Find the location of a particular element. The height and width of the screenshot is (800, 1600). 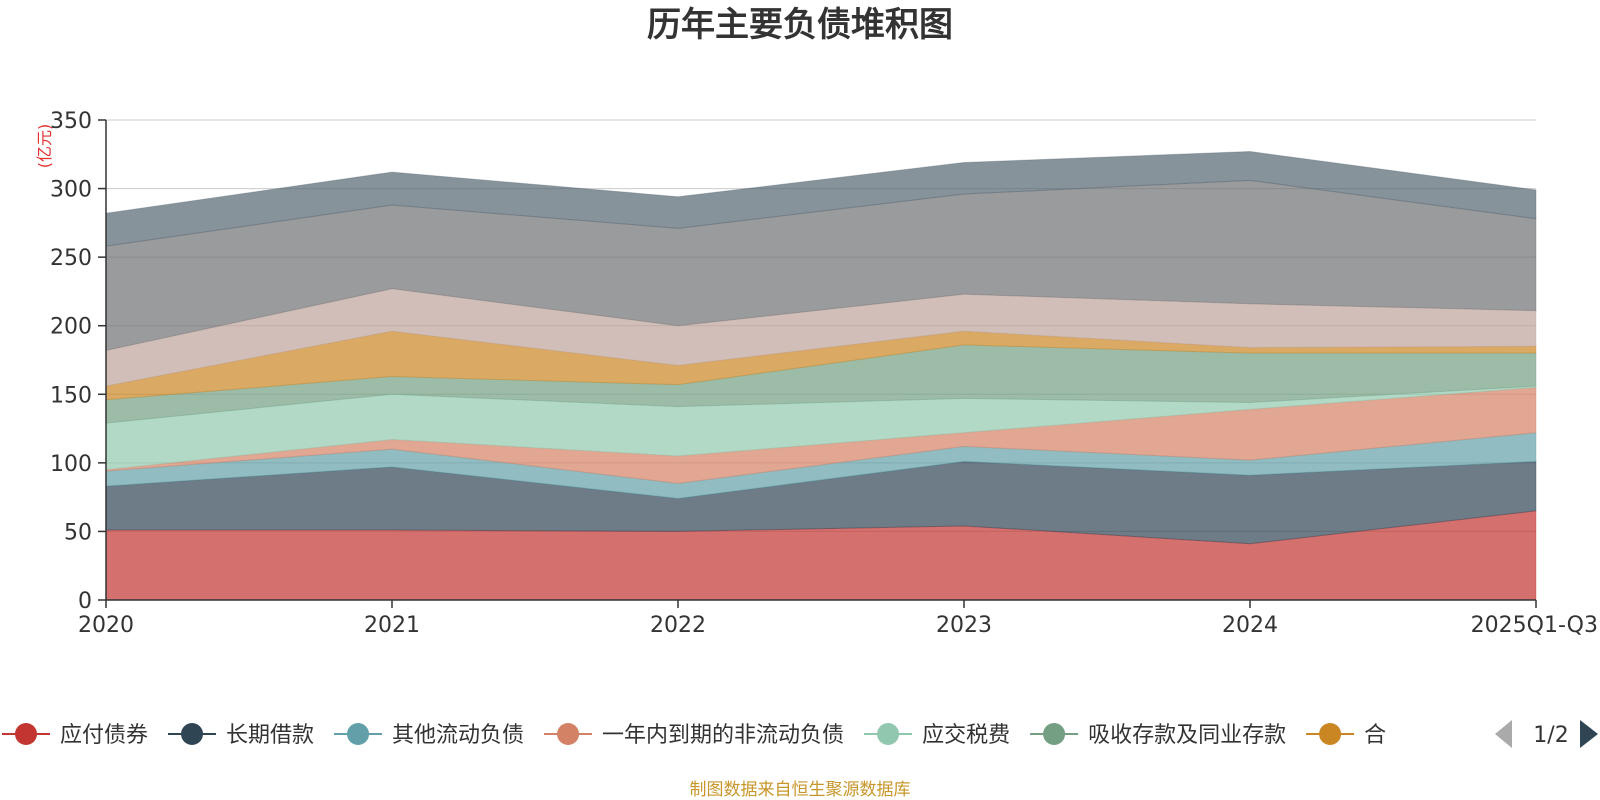

legend-item: 应交税费 is located at coordinates (937, 735).